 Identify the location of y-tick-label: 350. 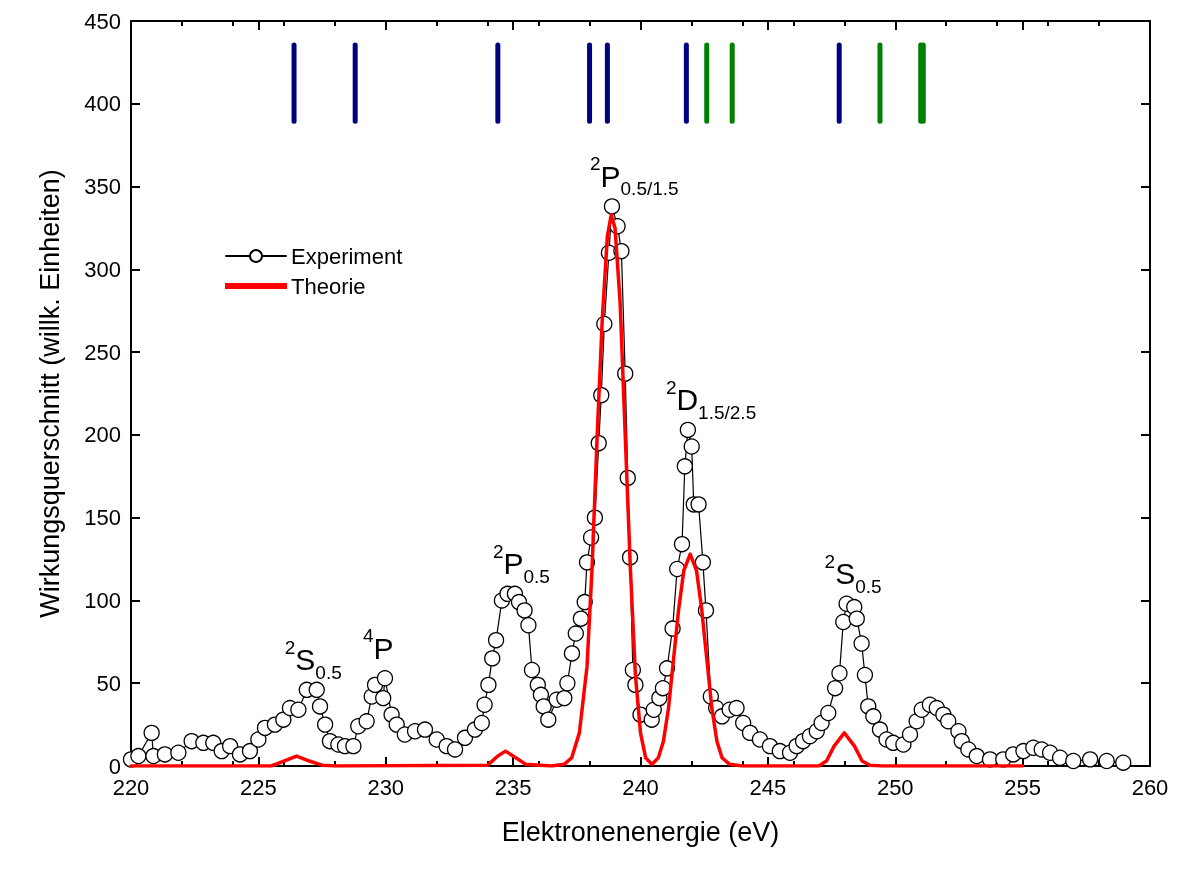
(102, 187).